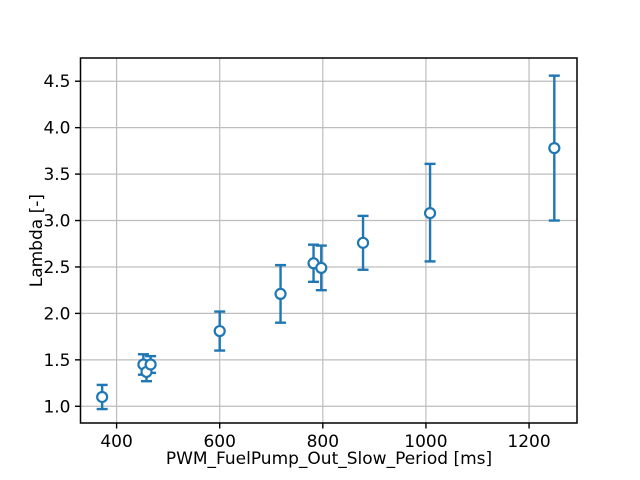 Image resolution: width=640 pixels, height=480 pixels. I want to click on y-tick-label: 2.0, so click(56, 314).